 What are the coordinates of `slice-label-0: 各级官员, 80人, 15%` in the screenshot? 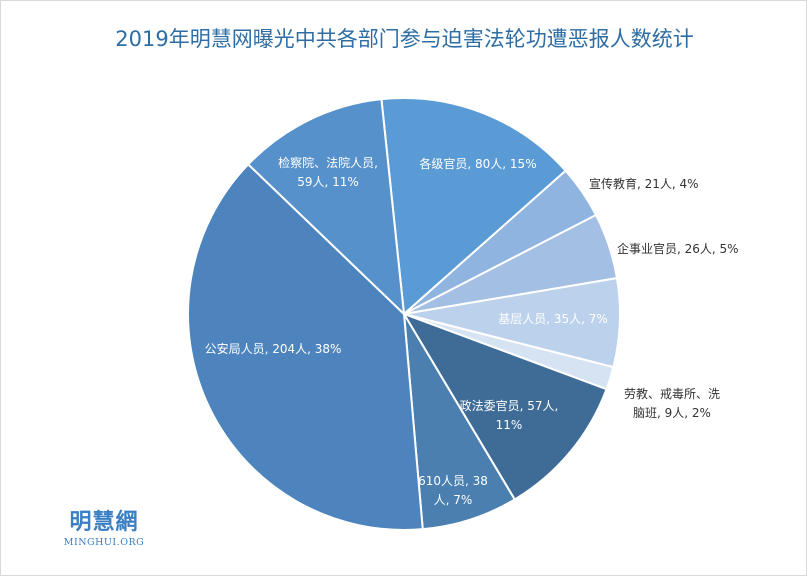 It's located at (477, 163).